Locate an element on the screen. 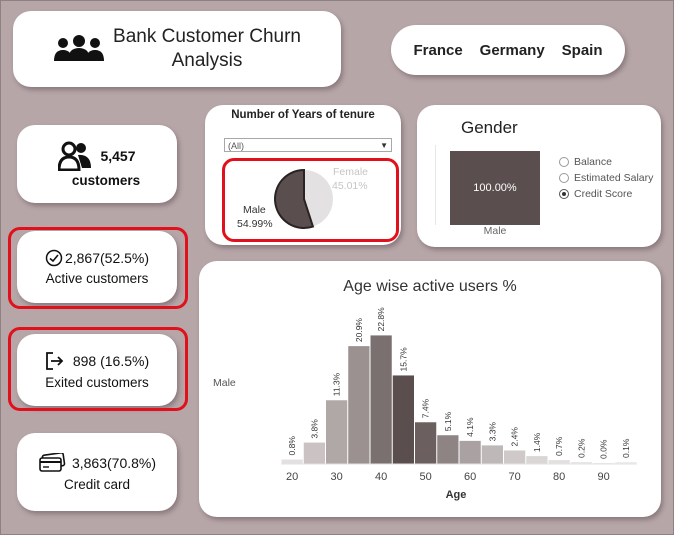 This screenshot has width=674, height=535. gender-axis-label: Male is located at coordinates (495, 231).